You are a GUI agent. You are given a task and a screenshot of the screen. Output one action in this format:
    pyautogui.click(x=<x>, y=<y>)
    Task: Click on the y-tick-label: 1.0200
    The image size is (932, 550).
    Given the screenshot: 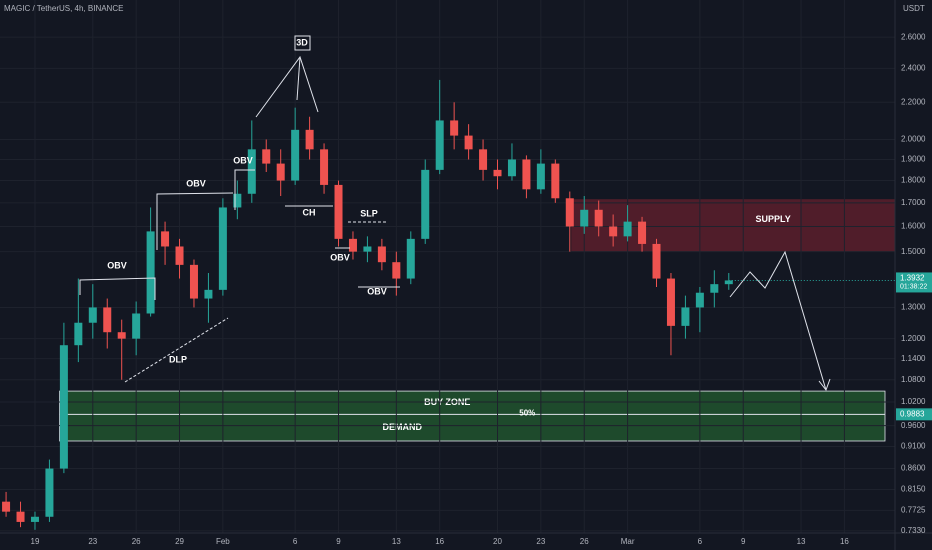 What is the action you would take?
    pyautogui.click(x=913, y=401)
    